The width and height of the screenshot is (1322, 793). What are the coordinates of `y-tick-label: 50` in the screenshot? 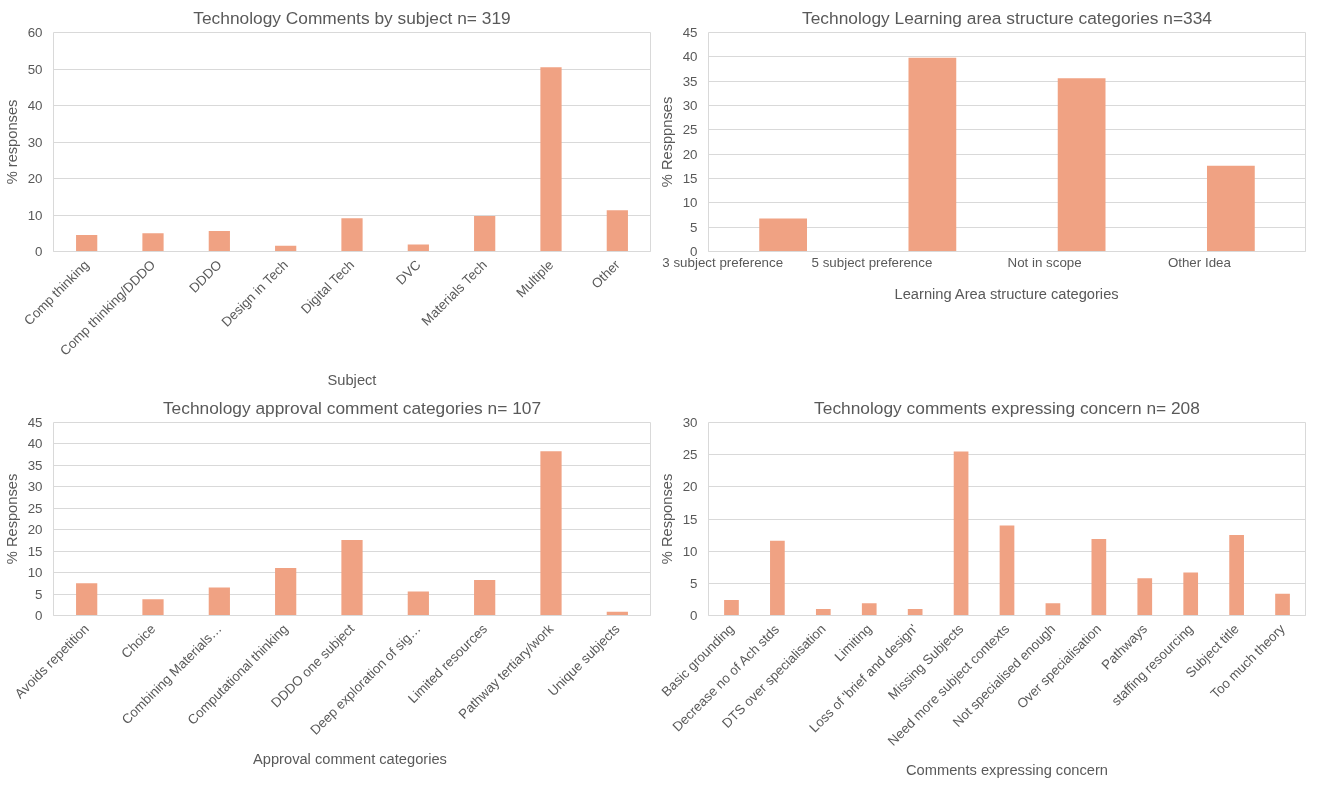 It's located at (35, 69).